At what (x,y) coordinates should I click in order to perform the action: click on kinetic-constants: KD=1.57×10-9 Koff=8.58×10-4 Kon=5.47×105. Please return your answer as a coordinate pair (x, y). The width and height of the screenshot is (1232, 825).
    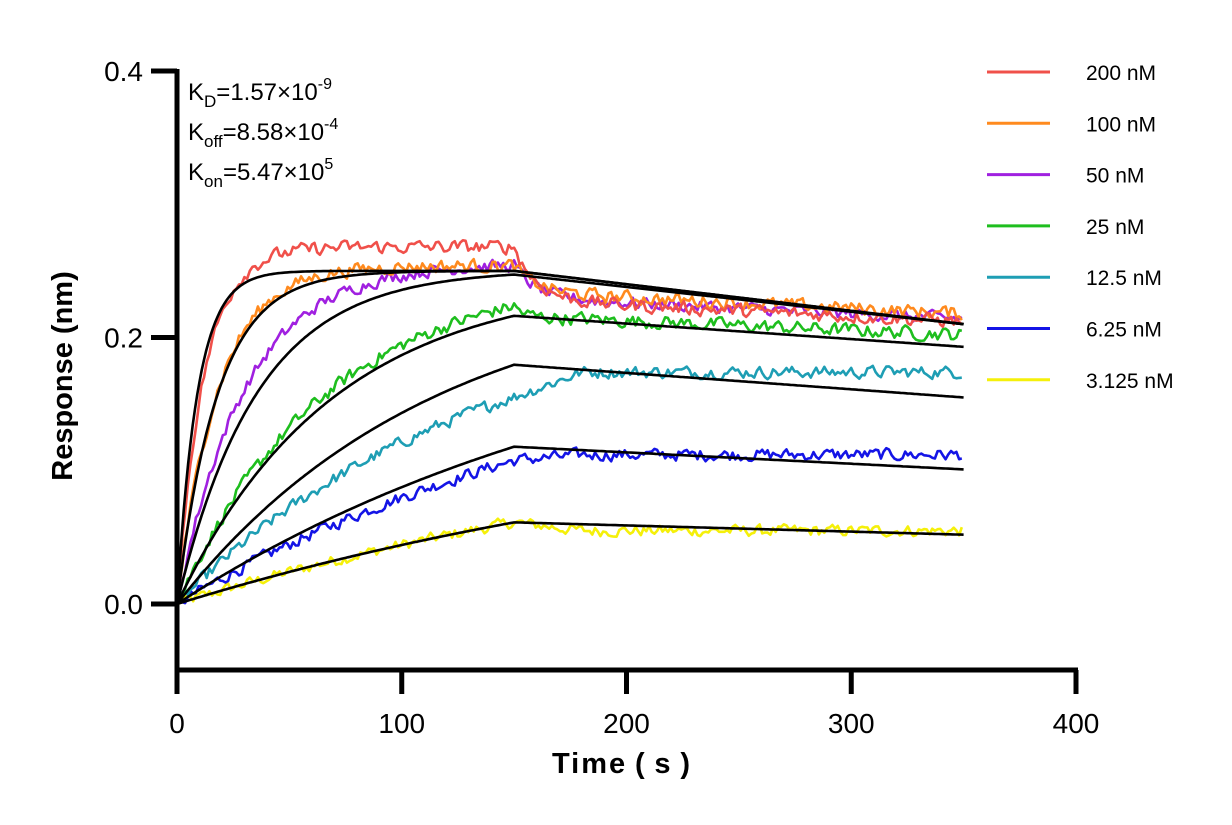
    Looking at the image, I should click on (263, 133).